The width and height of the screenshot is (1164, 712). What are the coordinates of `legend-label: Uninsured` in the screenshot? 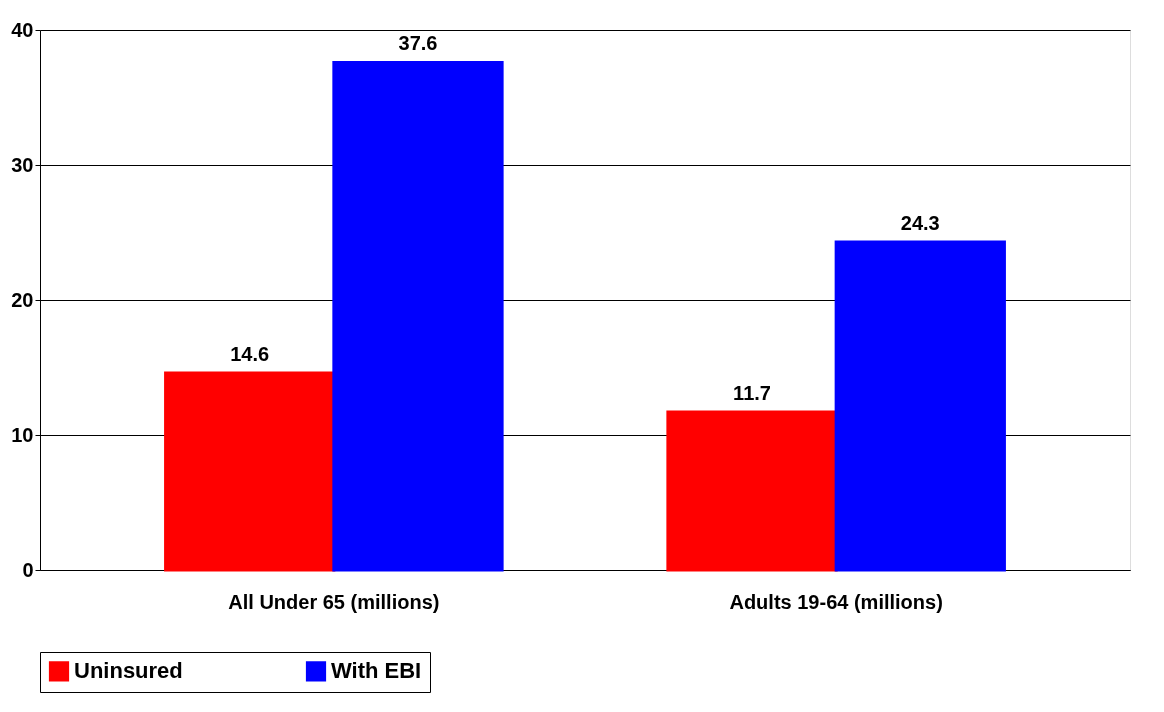 It's located at (128, 671).